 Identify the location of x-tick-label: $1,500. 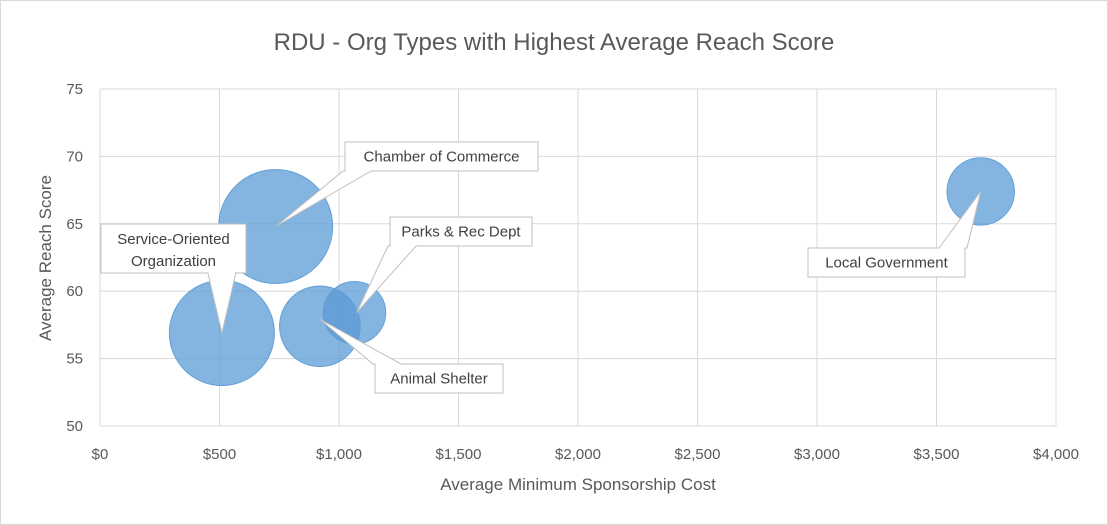
(459, 454).